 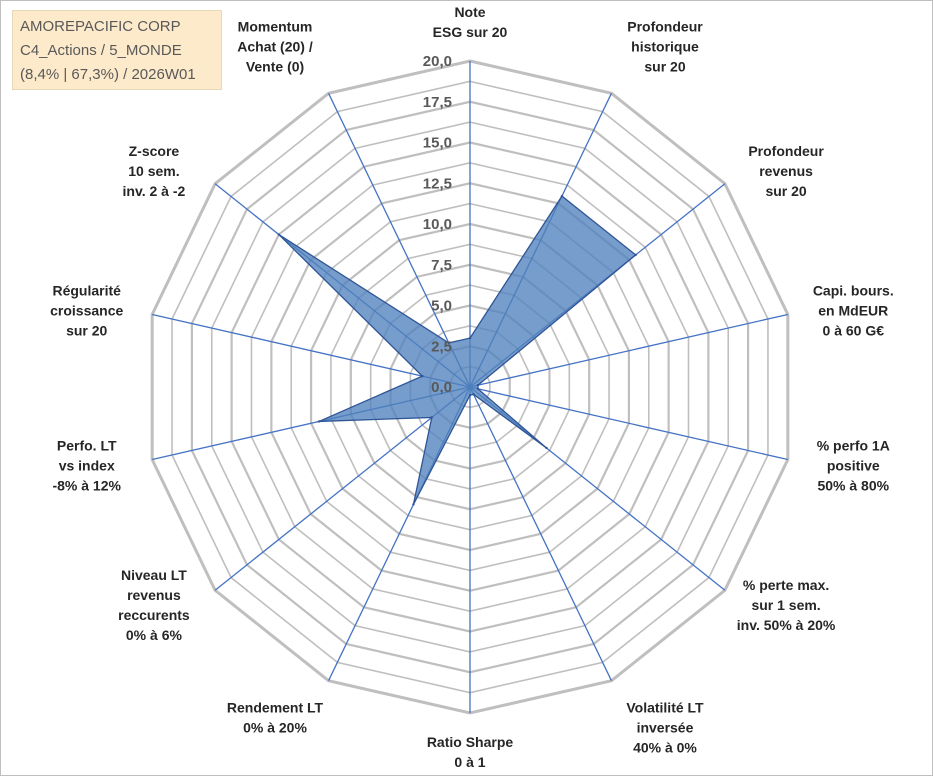 What do you see at coordinates (786, 625) in the screenshot?
I see `axis-label-line: inv. 50% à 20%` at bounding box center [786, 625].